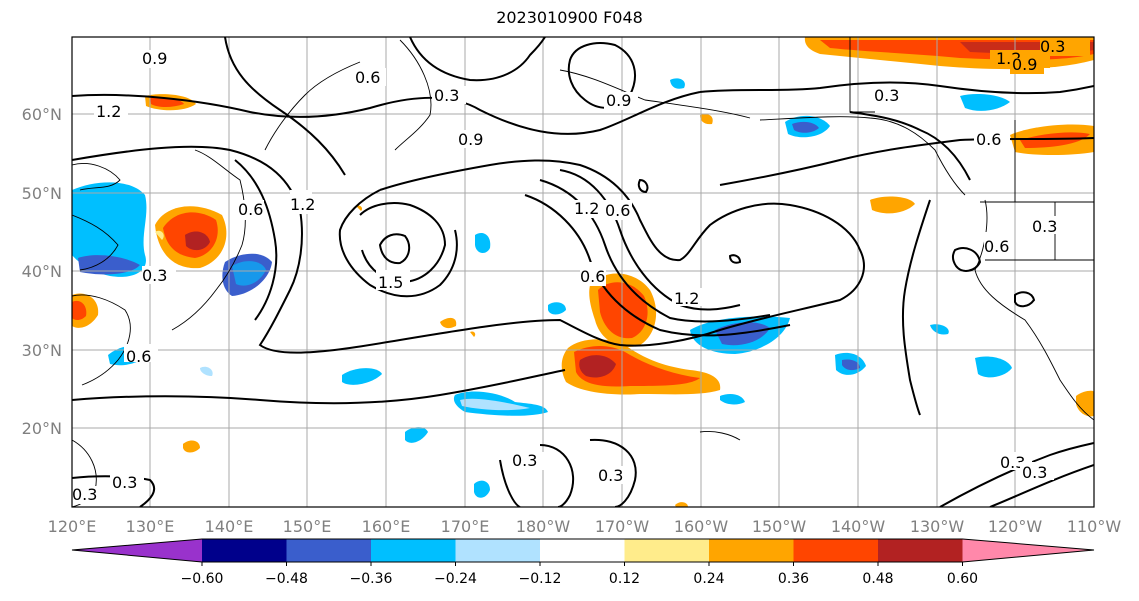 This screenshot has height=601, width=1139. What do you see at coordinates (386, 526) in the screenshot?
I see `lon-tick-label: 160°E` at bounding box center [386, 526].